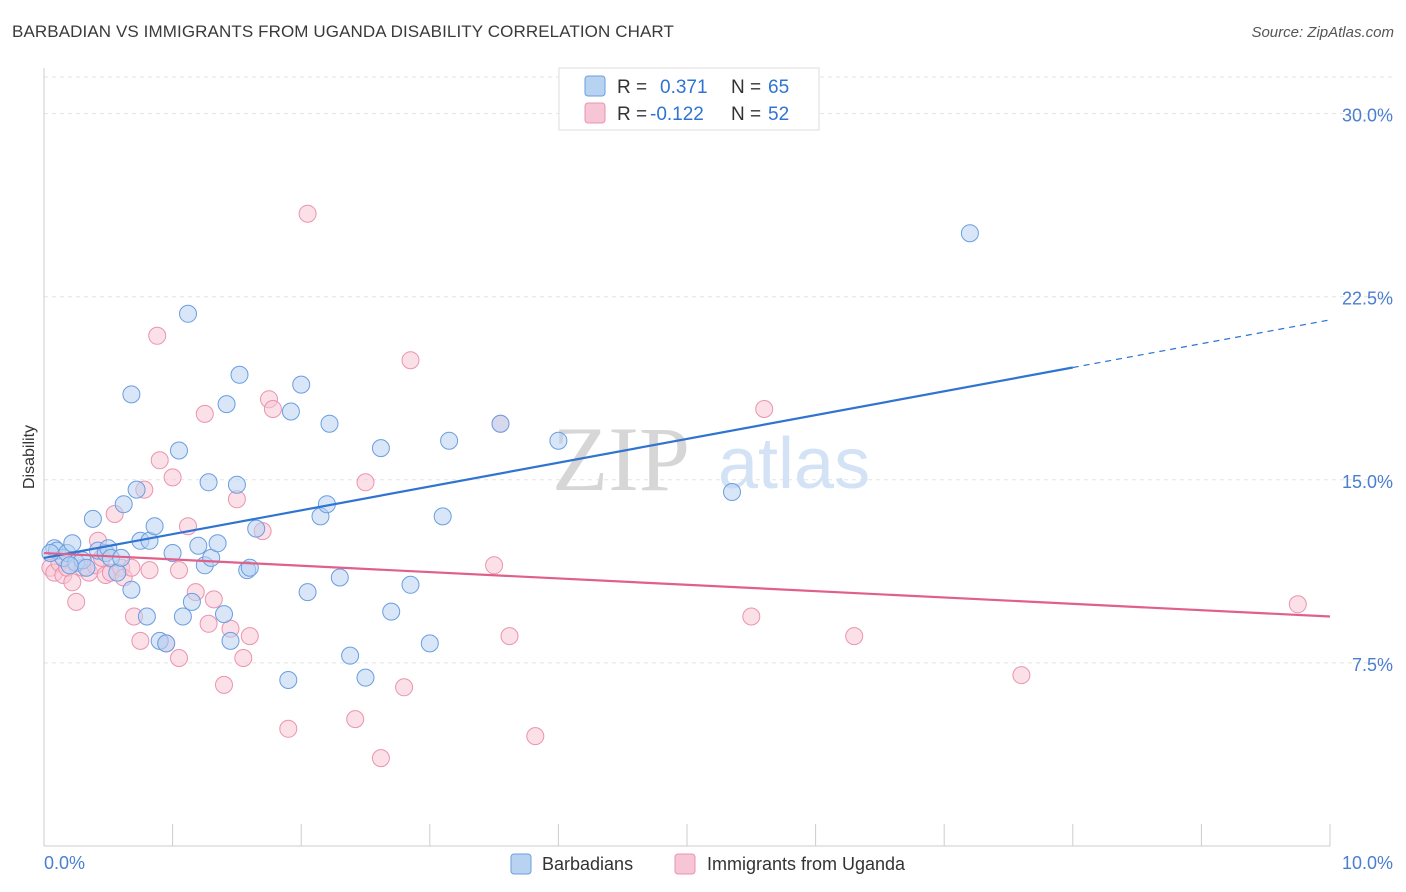 The image size is (1406, 892). What do you see at coordinates (689, 99) in the screenshot?
I see `stats-legend: R = 0.371 N = 65 R = -0.122 N = 52` at bounding box center [689, 99].